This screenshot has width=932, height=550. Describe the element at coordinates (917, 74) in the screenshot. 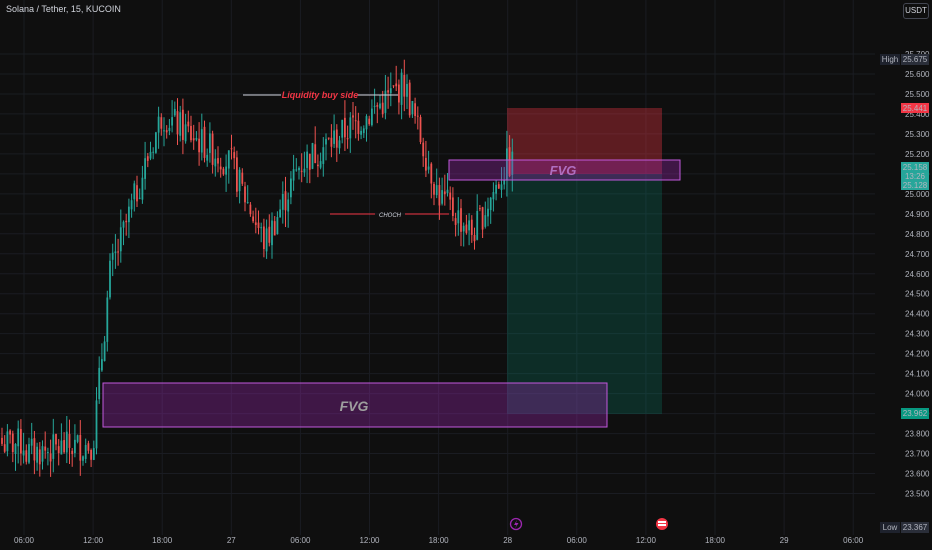

I see `price-tick-label: 25.600` at that location.